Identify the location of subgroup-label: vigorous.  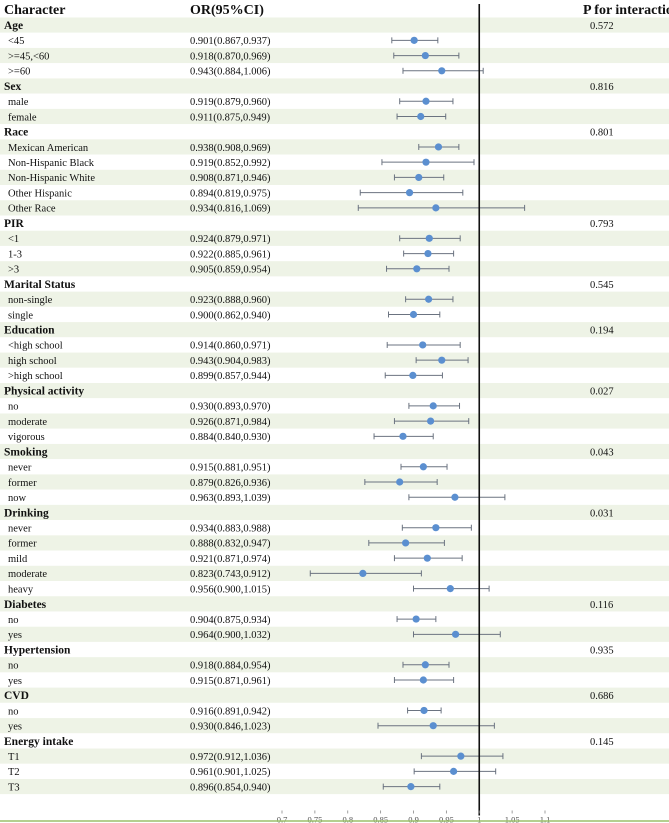
(26, 437).